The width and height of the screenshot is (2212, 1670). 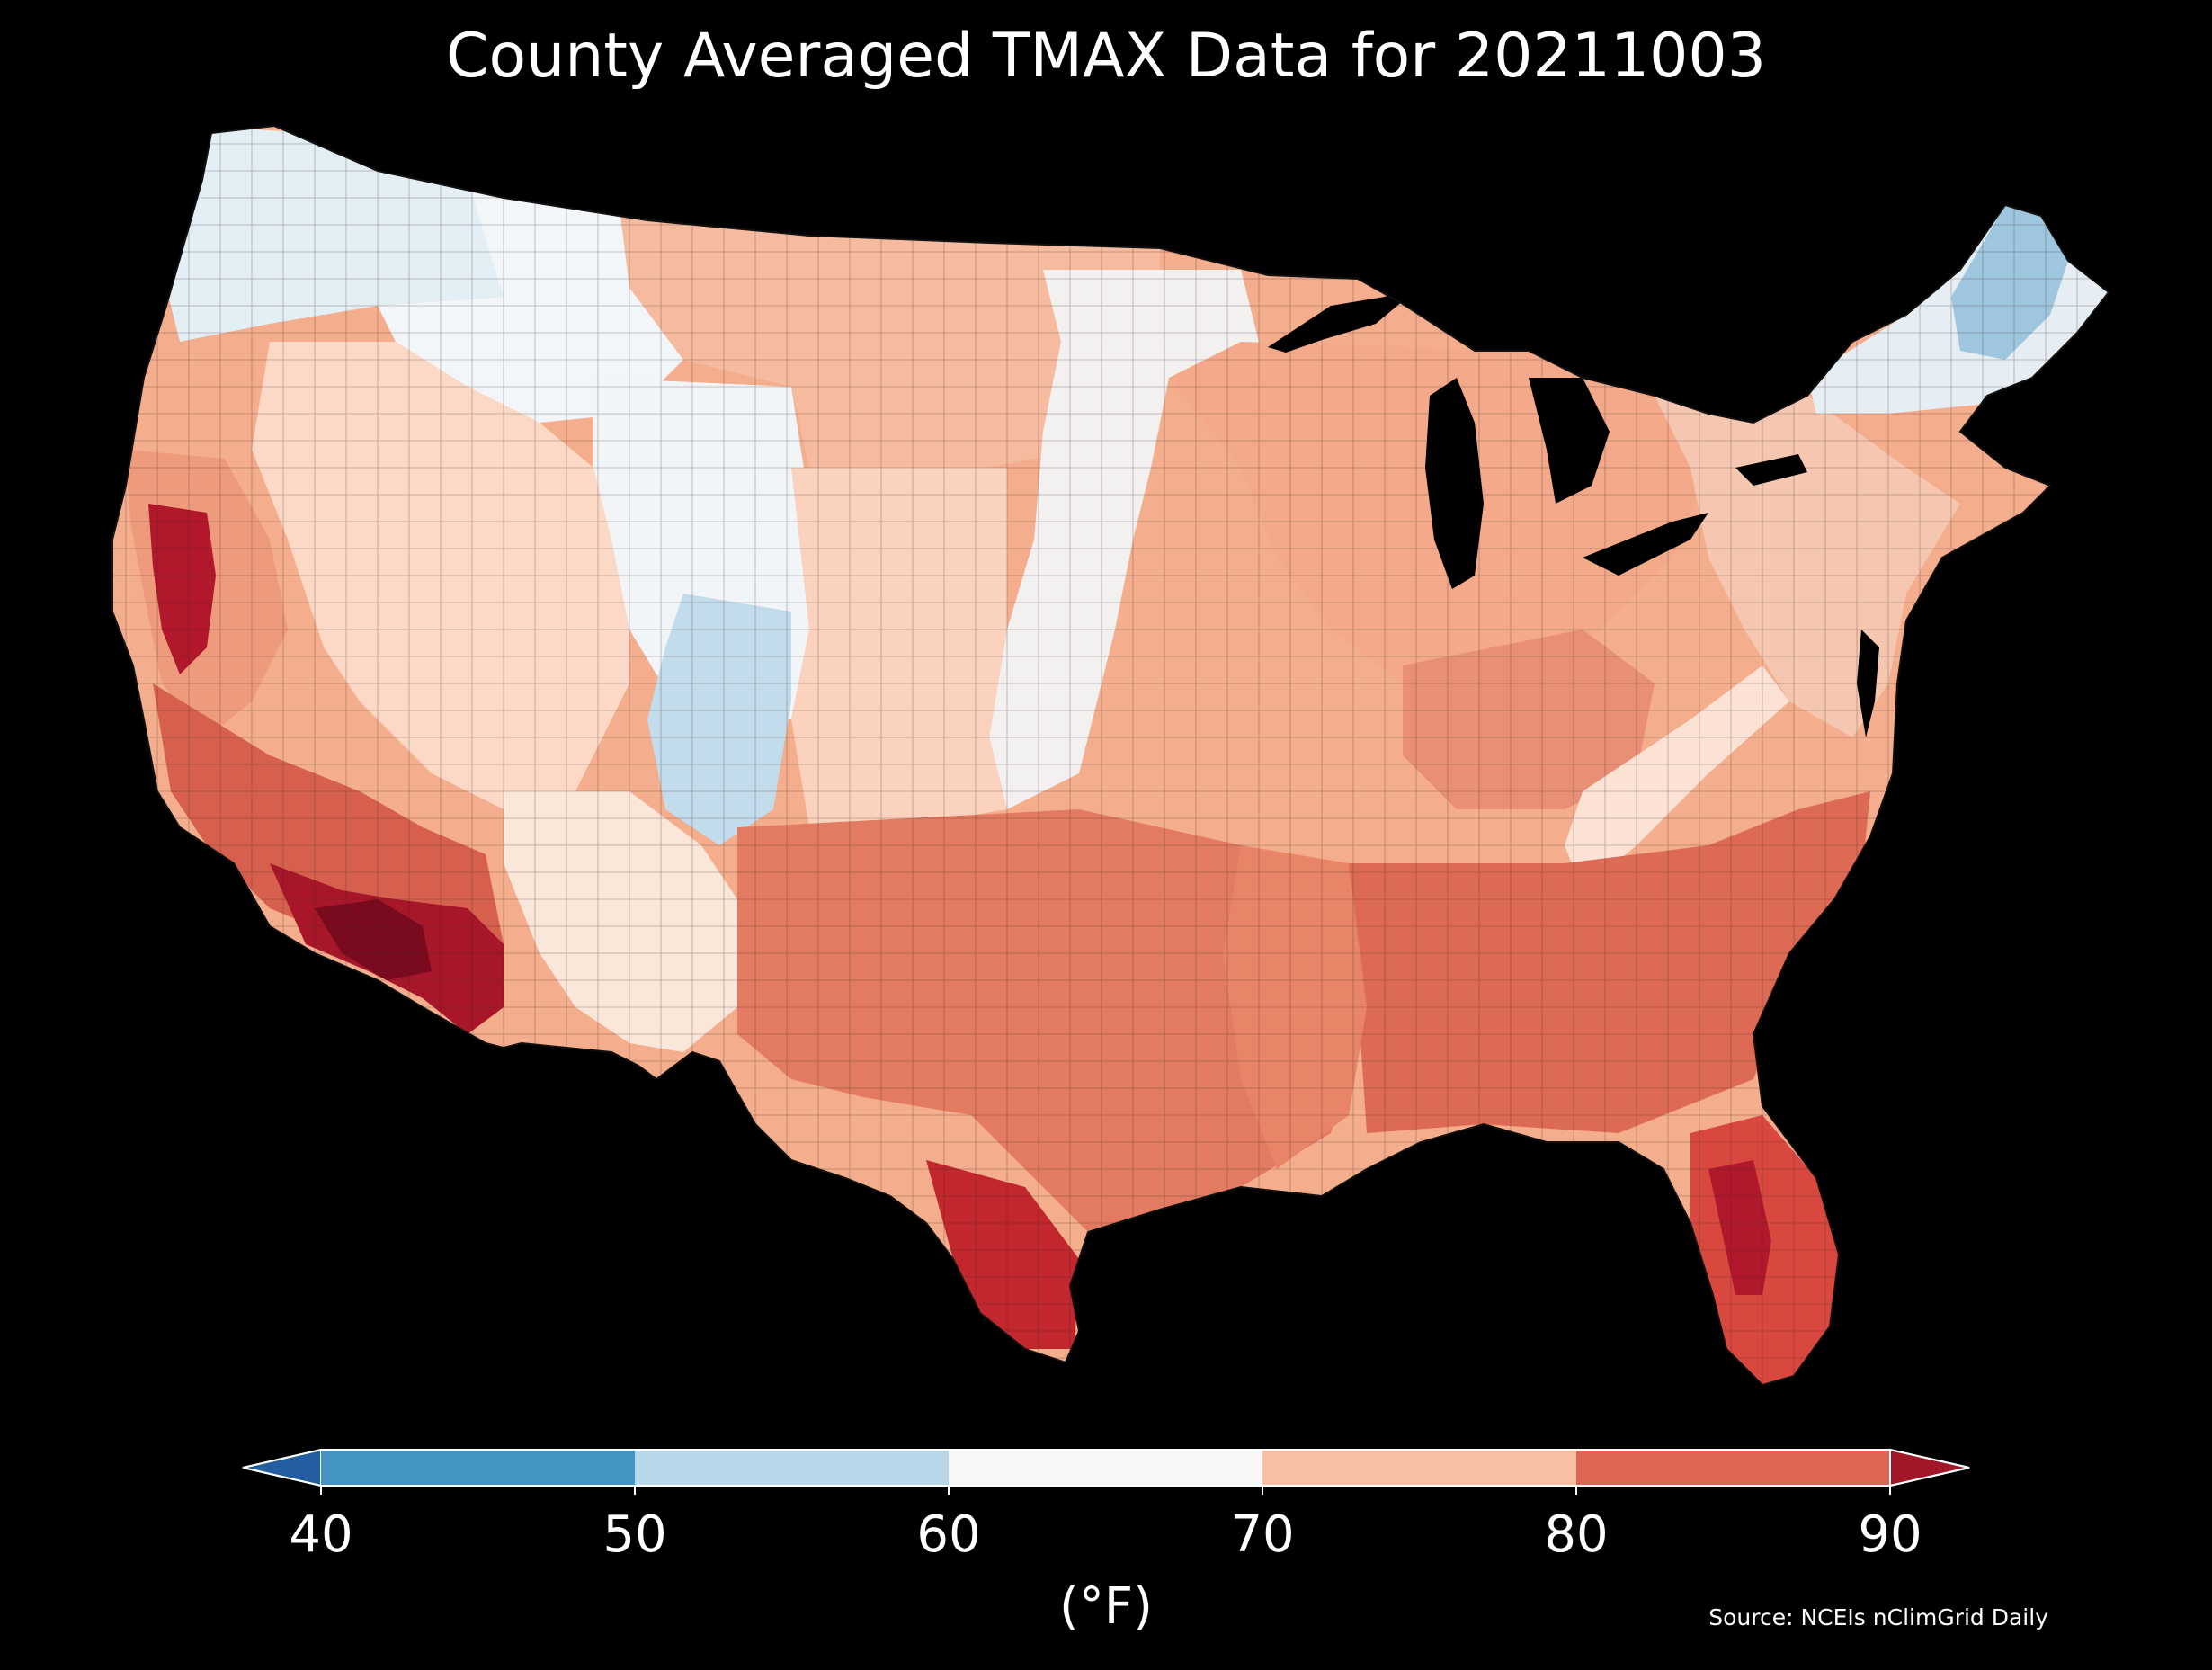 What do you see at coordinates (1878, 1617) in the screenshot?
I see `source-credit: Source: NCEIs nClimGrid Daily` at bounding box center [1878, 1617].